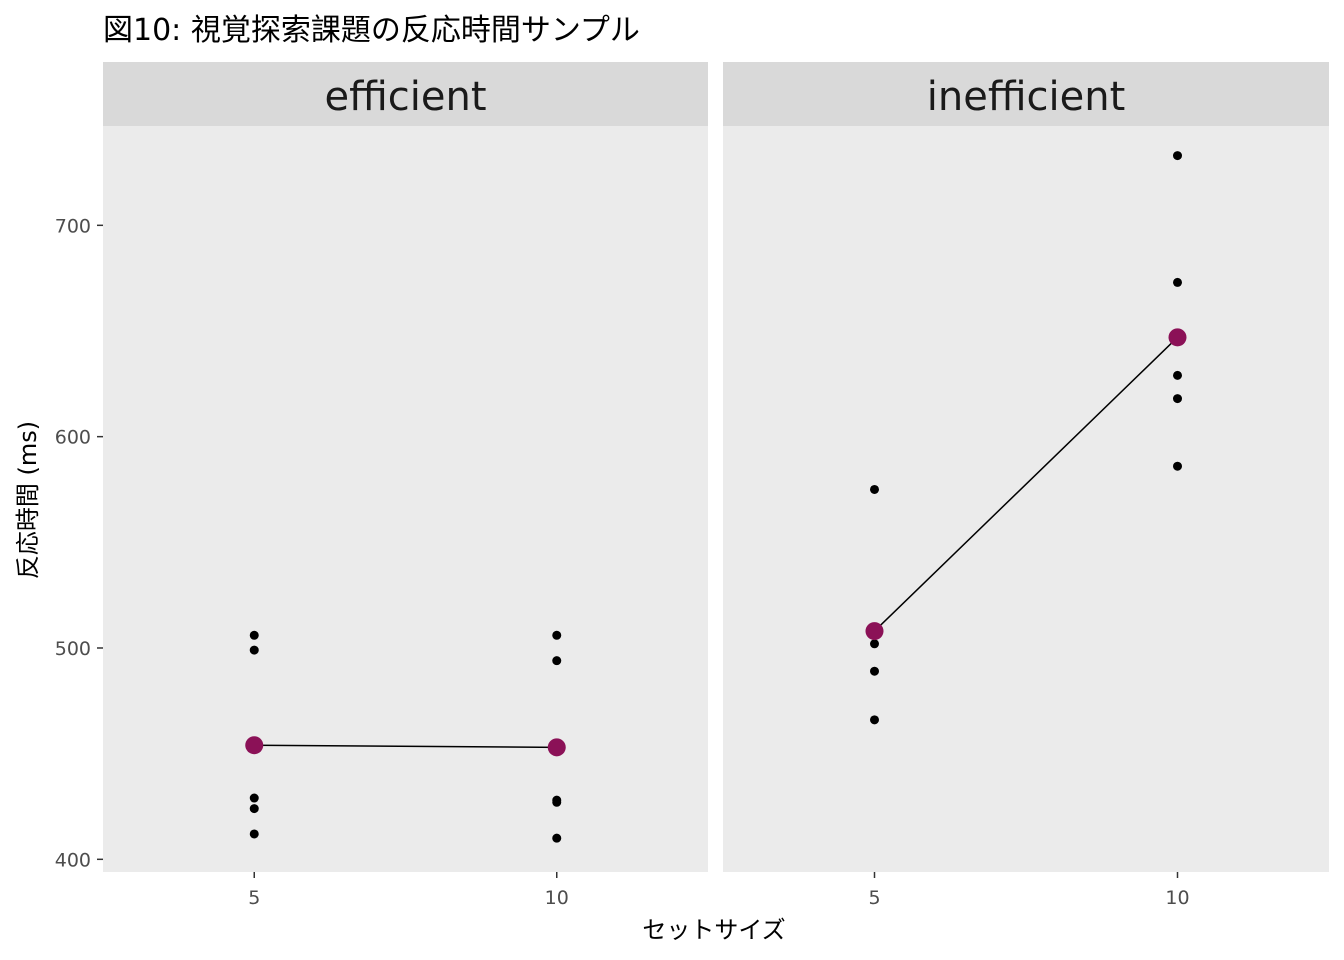 Image resolution: width=1344 pixels, height=960 pixels. Describe the element at coordinates (73, 438) in the screenshot. I see `y-tick-label: 600` at that location.